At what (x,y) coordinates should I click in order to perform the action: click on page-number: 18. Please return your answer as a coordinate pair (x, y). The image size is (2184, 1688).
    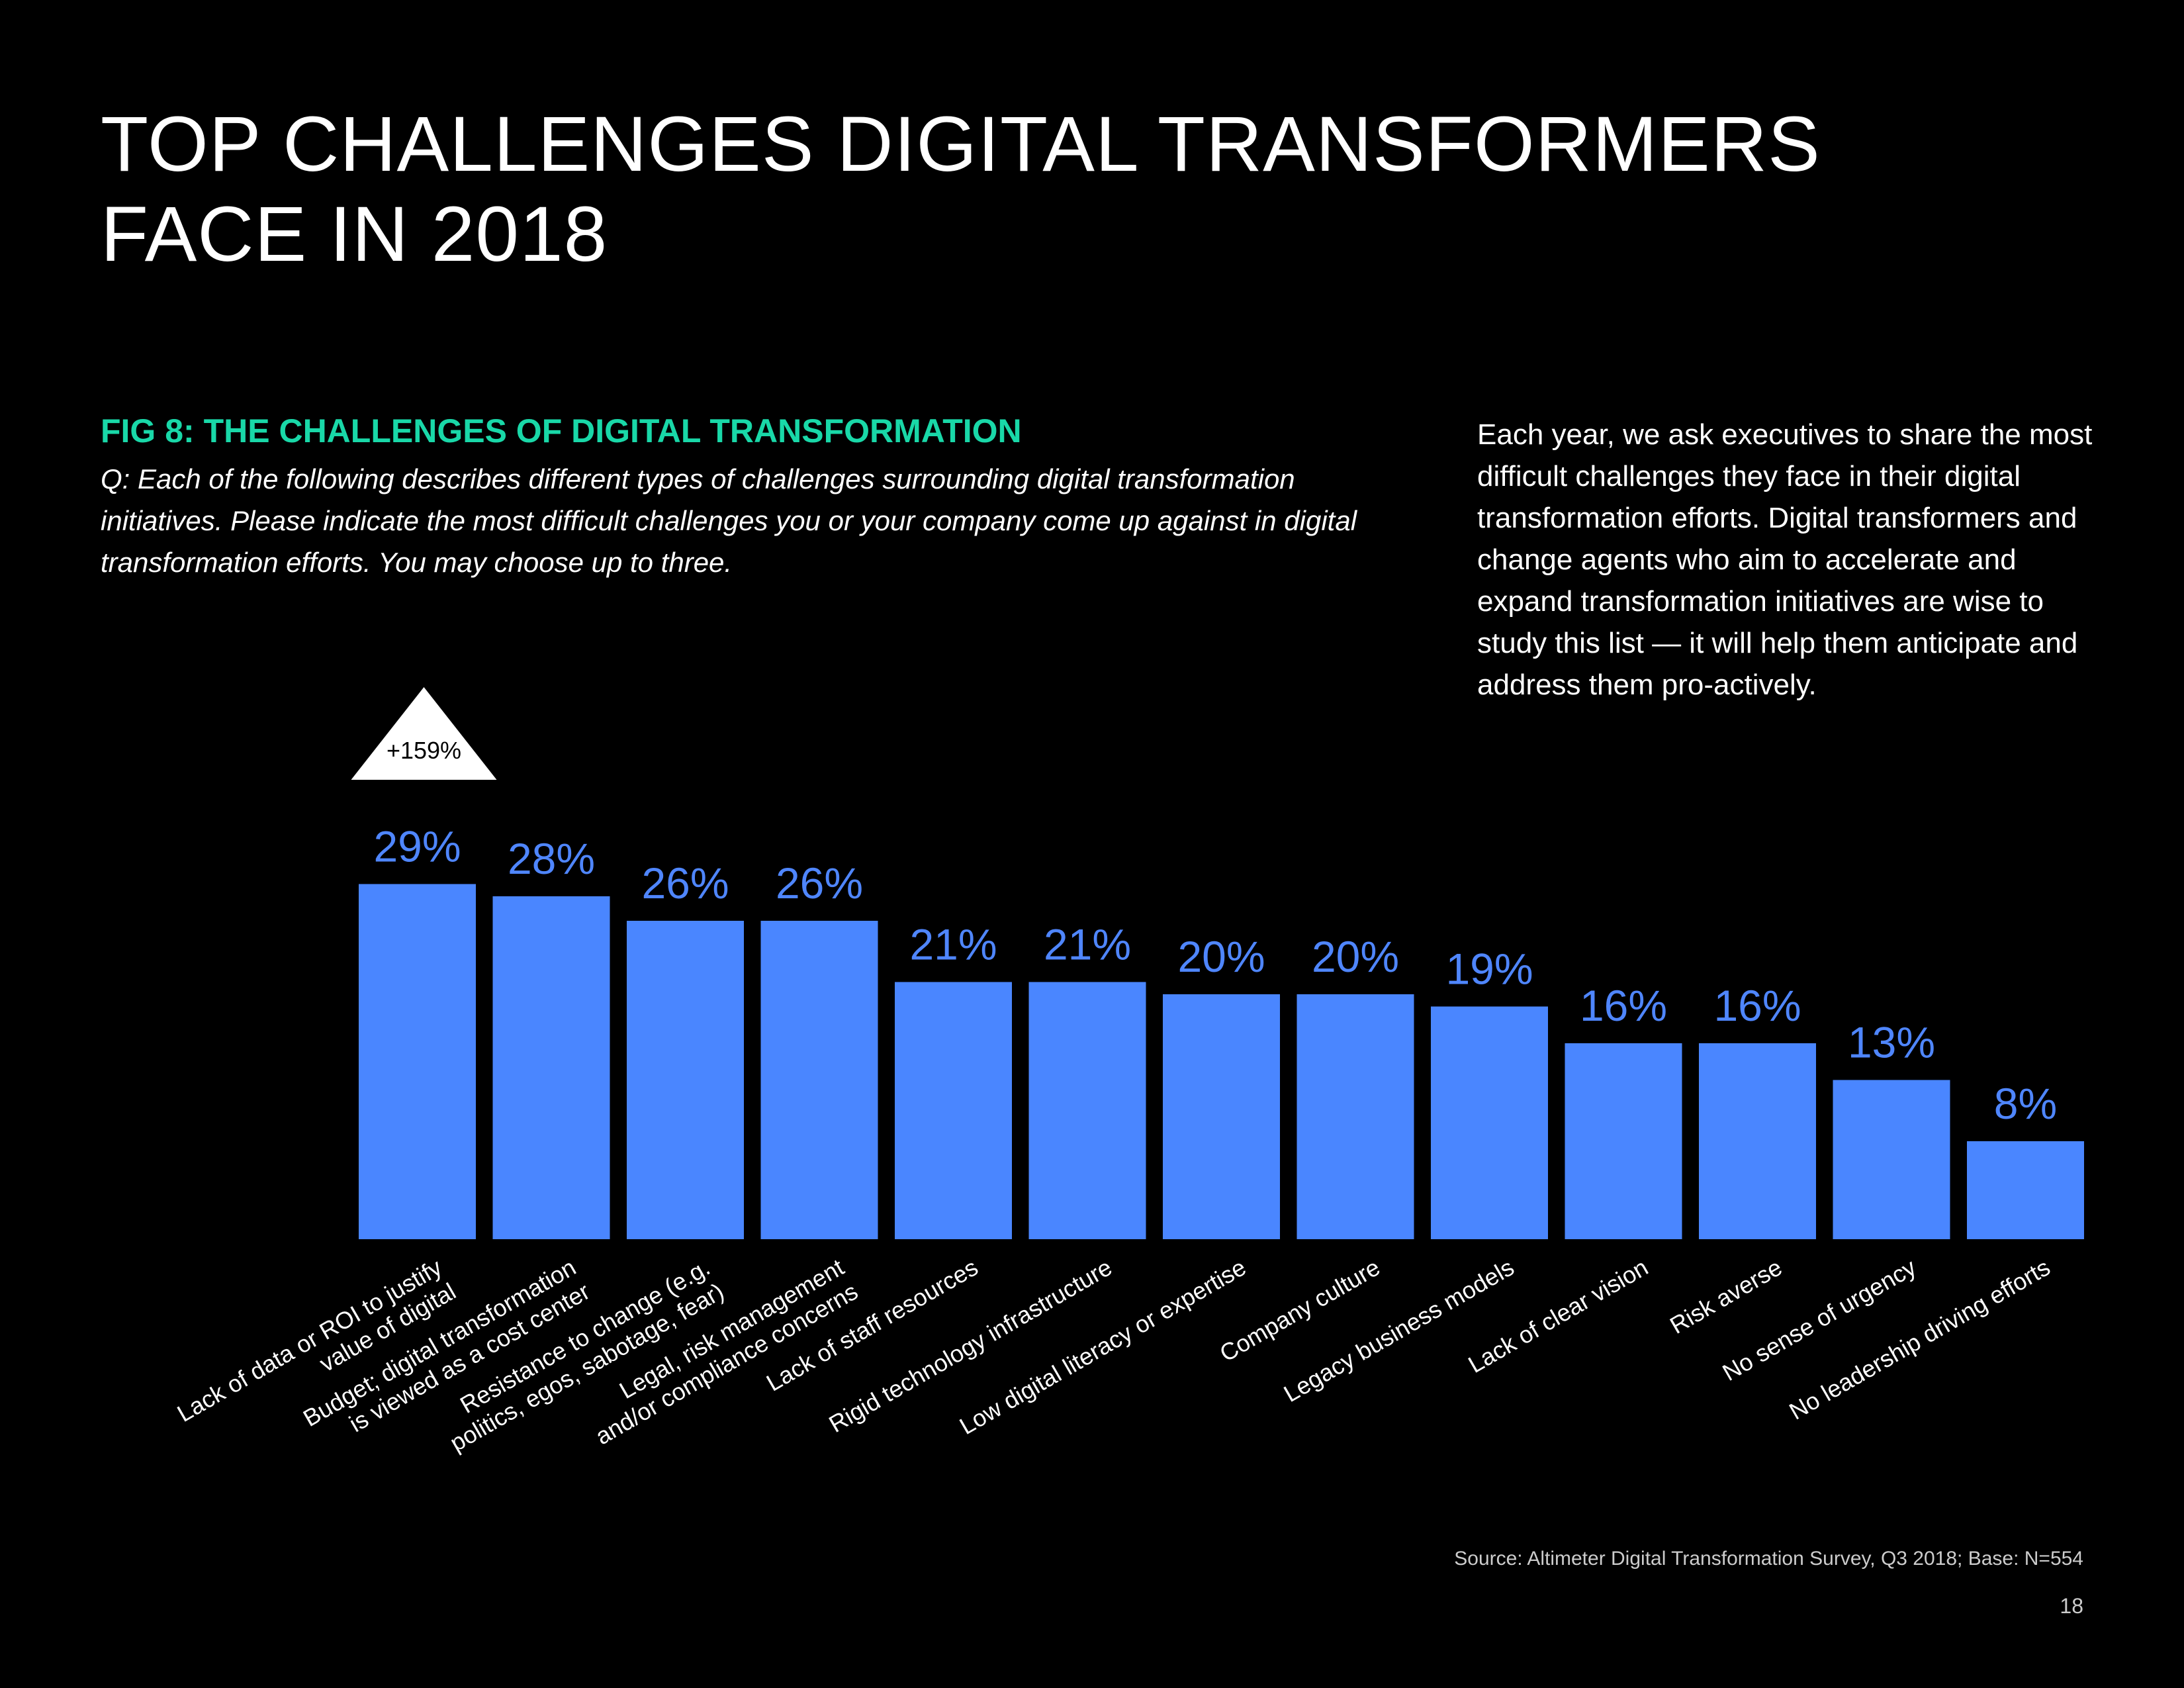
    Looking at the image, I should click on (2071, 1606).